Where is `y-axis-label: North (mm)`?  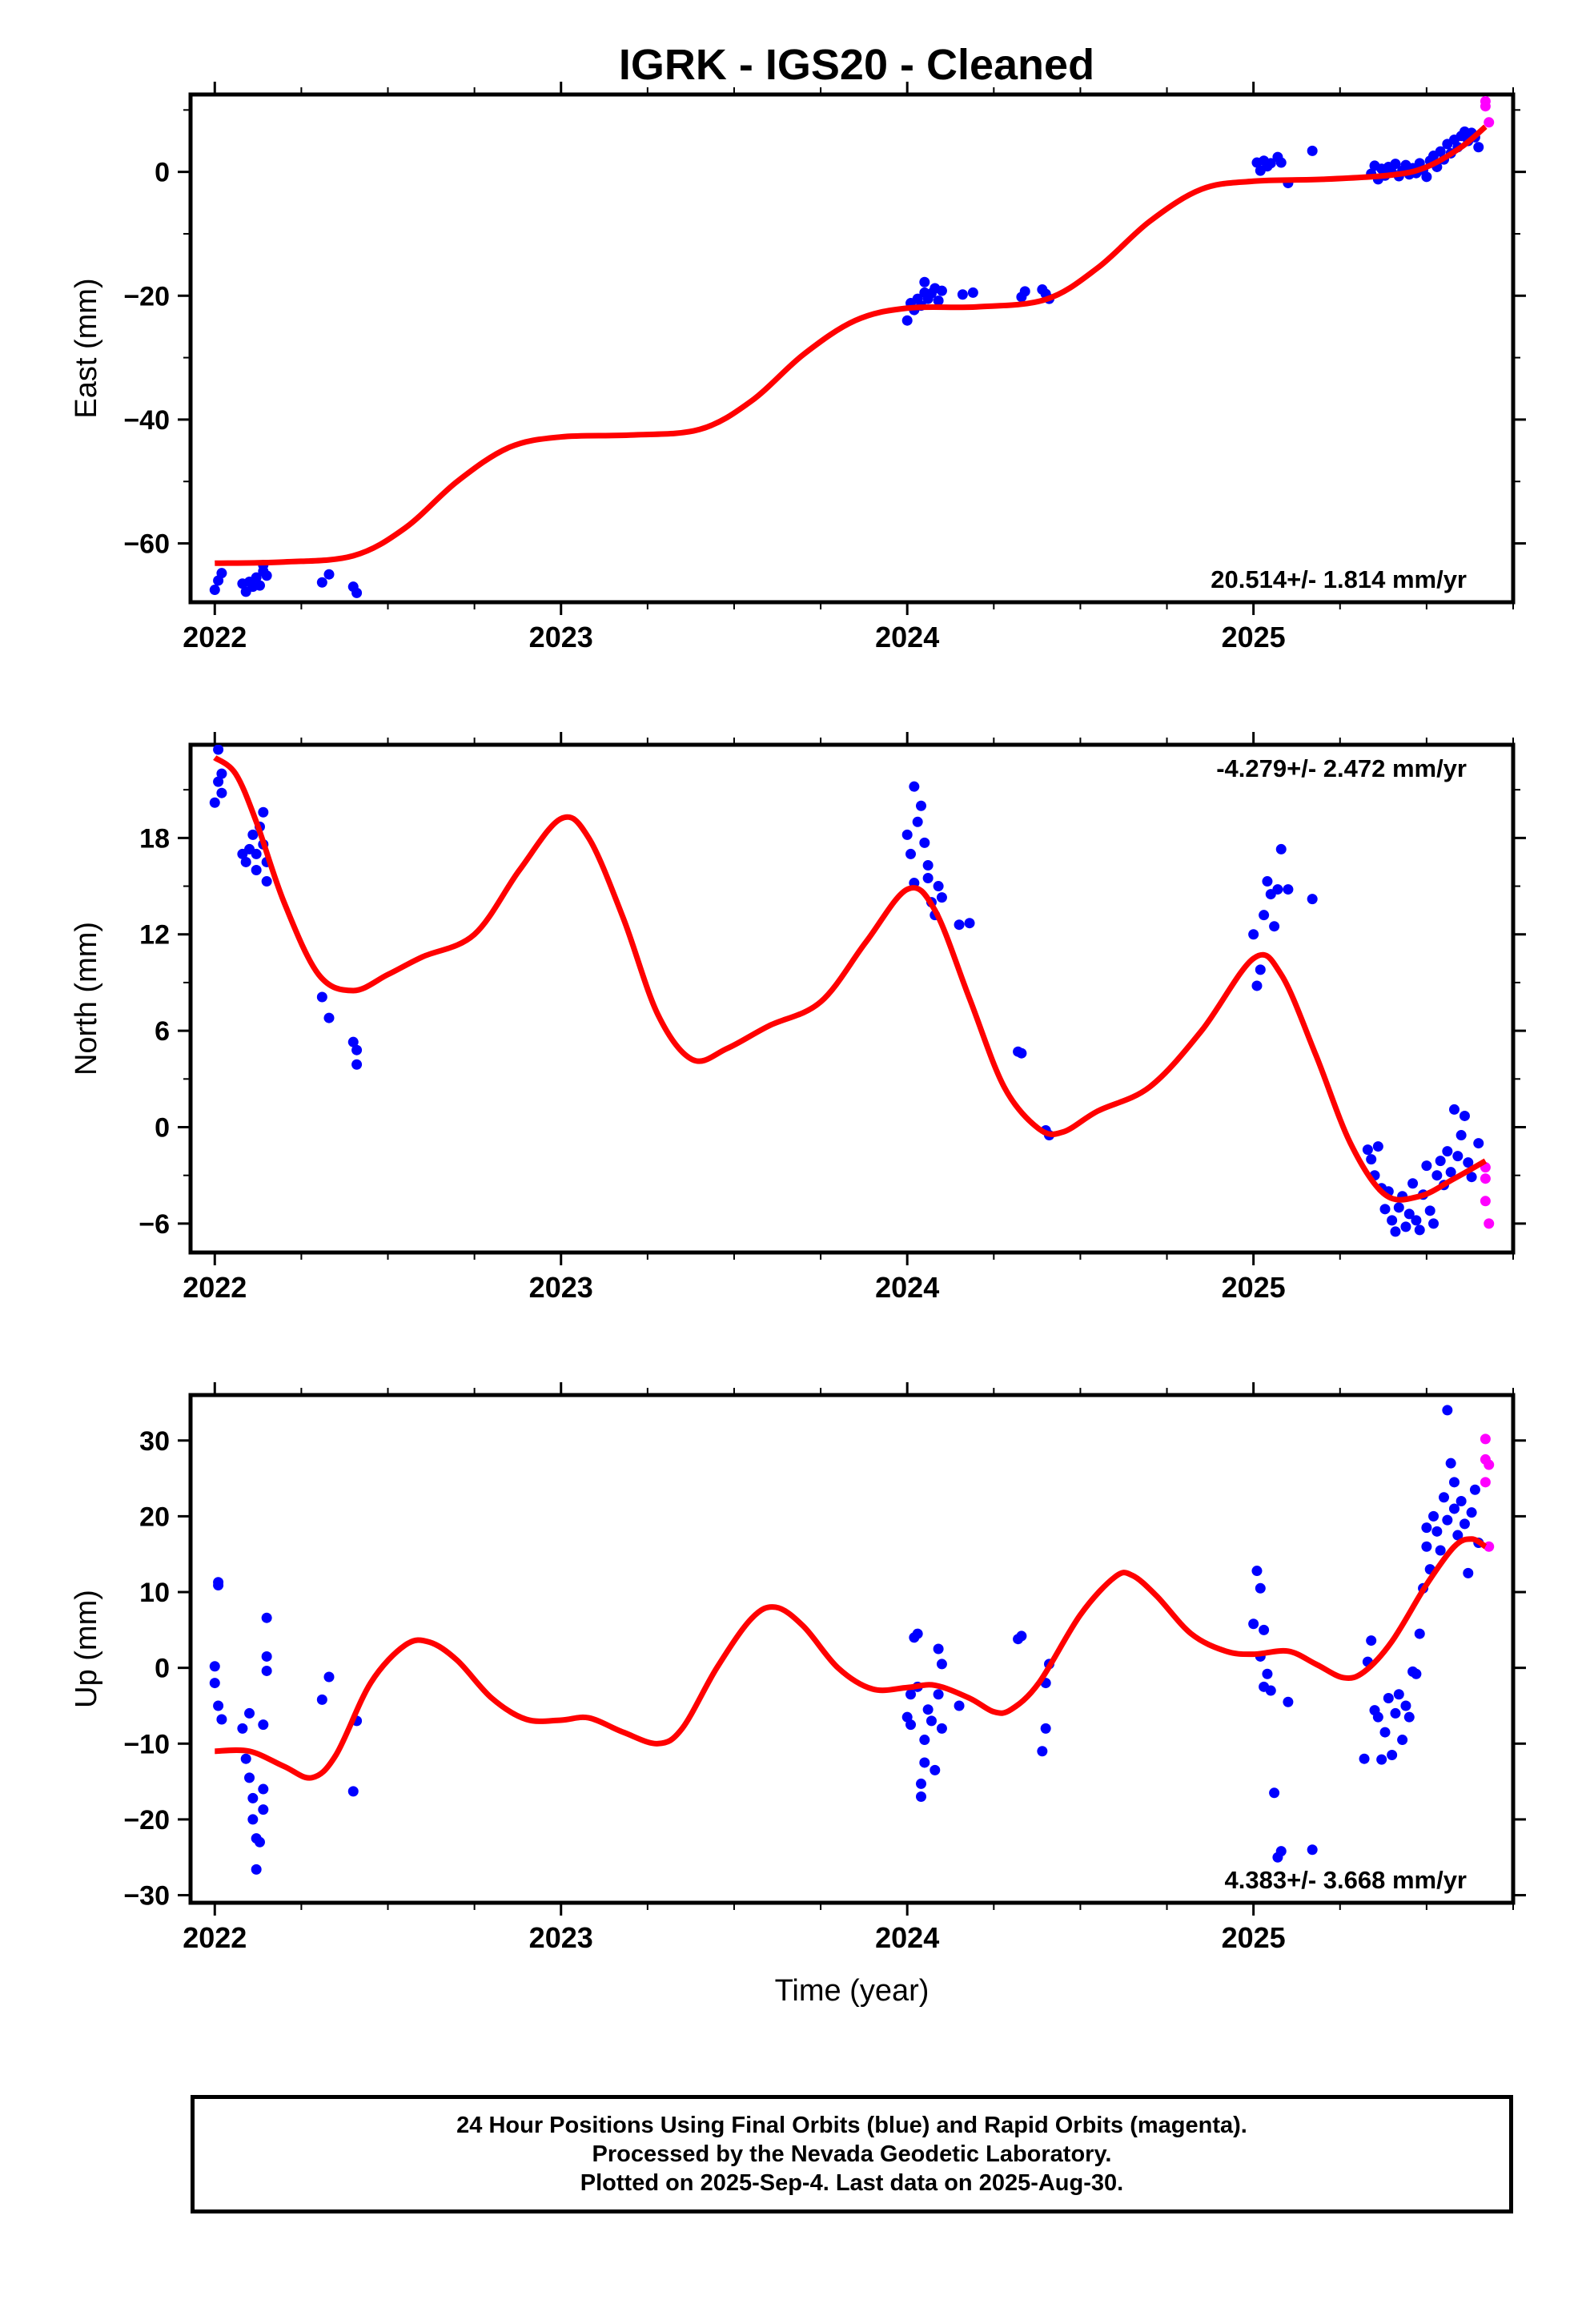
y-axis-label: North (mm) is located at coordinates (86, 999).